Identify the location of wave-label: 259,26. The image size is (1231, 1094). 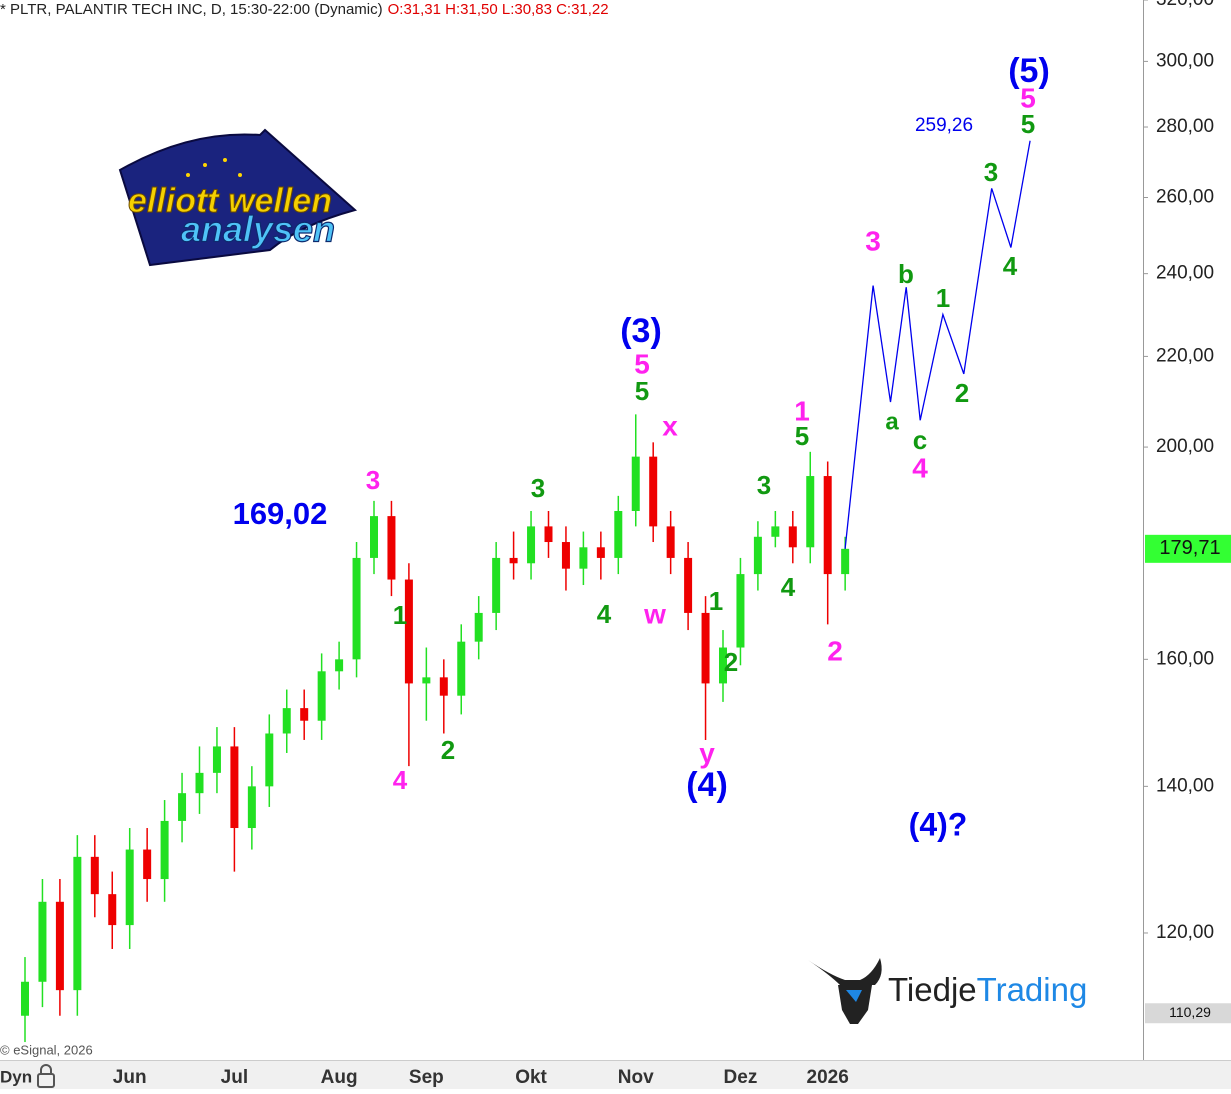
(944, 125).